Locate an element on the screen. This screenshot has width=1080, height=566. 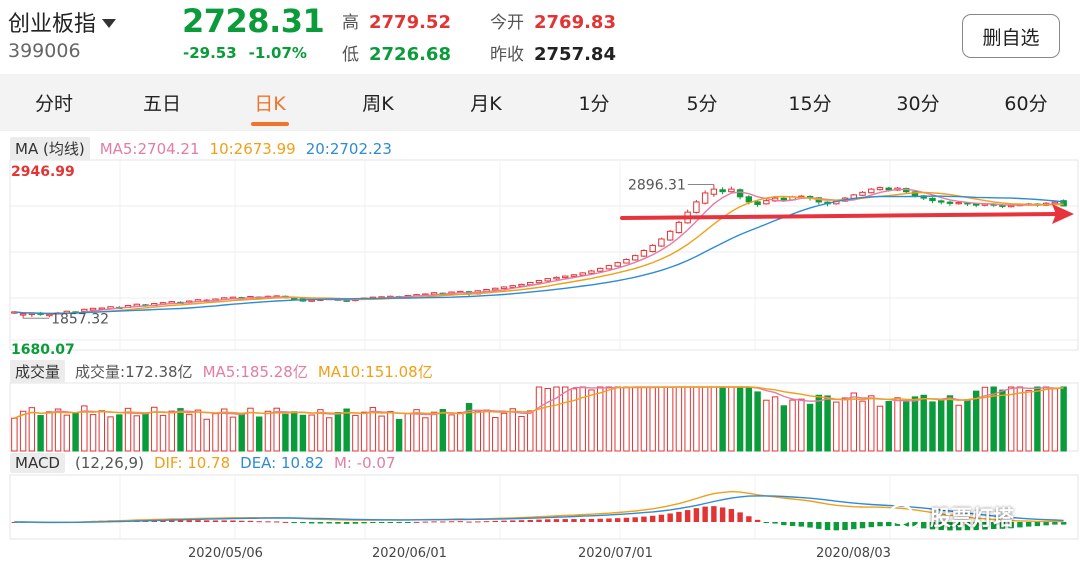
tab-weekly-k: 周K is located at coordinates (378, 103).